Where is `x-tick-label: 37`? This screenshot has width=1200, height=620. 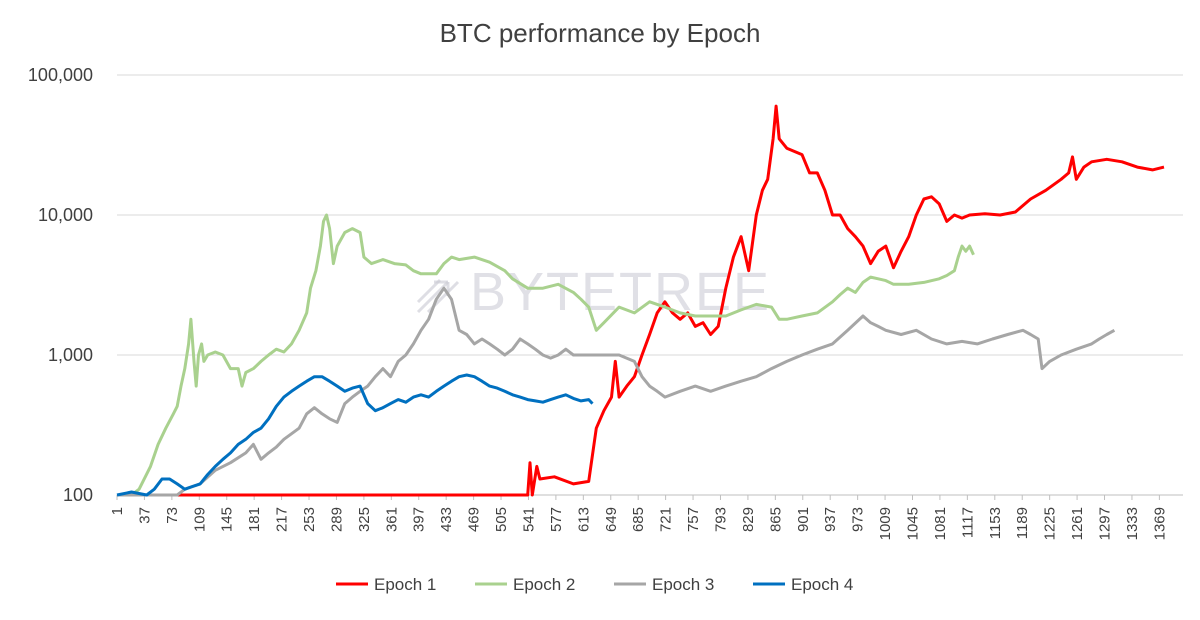
x-tick-label: 37 is located at coordinates (144, 515).